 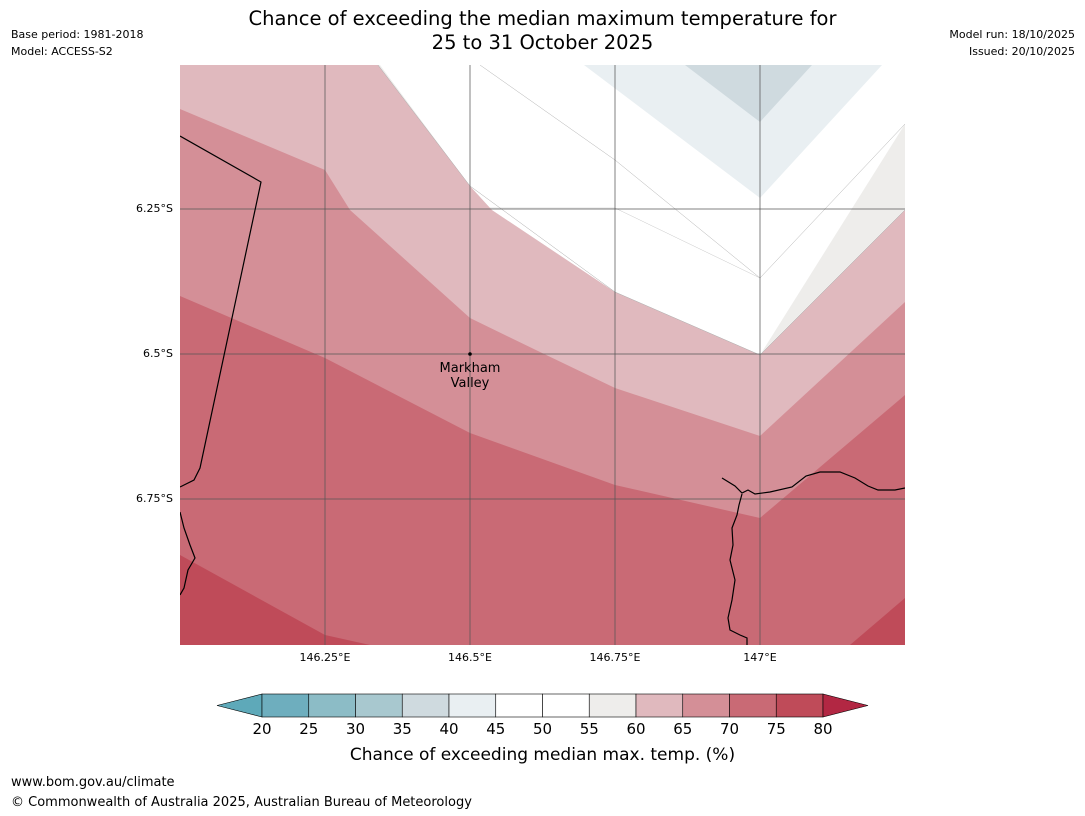 I want to click on model-name: Model: ACCESS-S2, so click(x=62, y=51).